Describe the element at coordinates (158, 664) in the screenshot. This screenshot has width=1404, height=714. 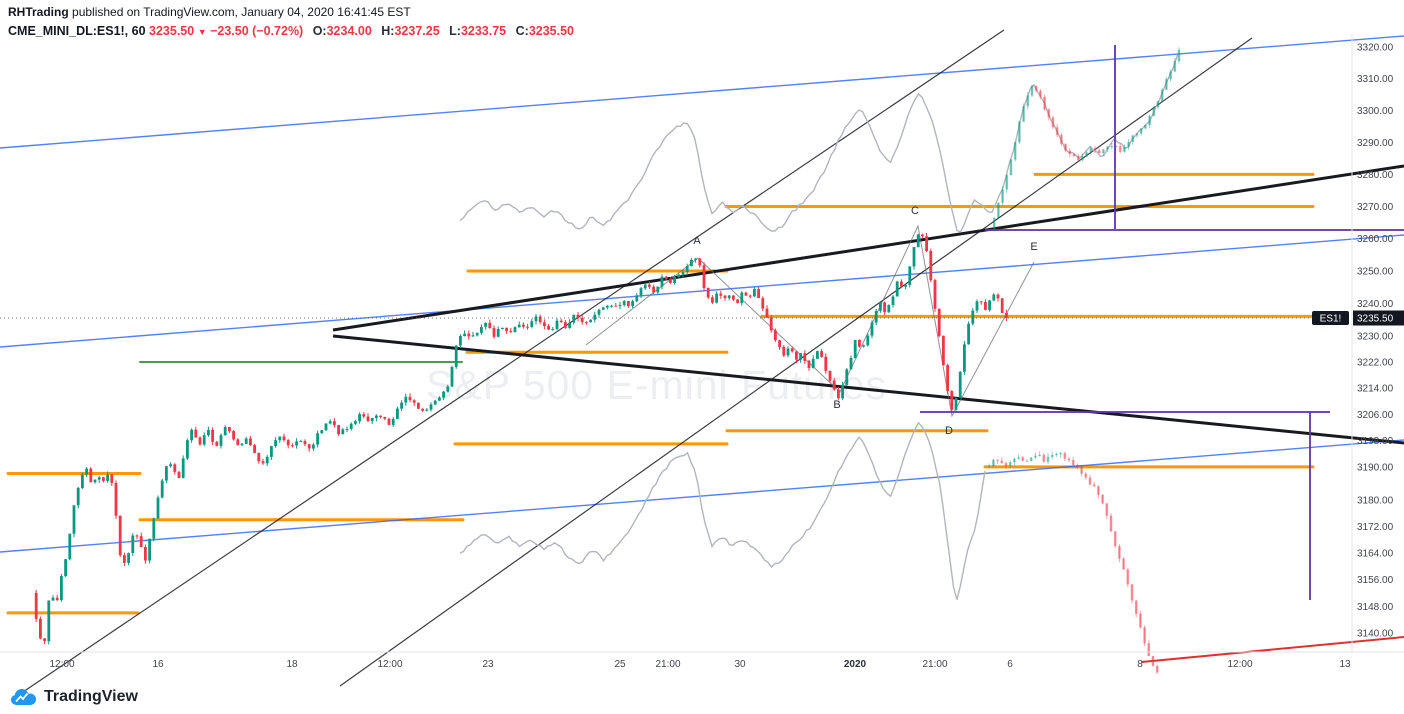
I see `svg-text: 16` at that location.